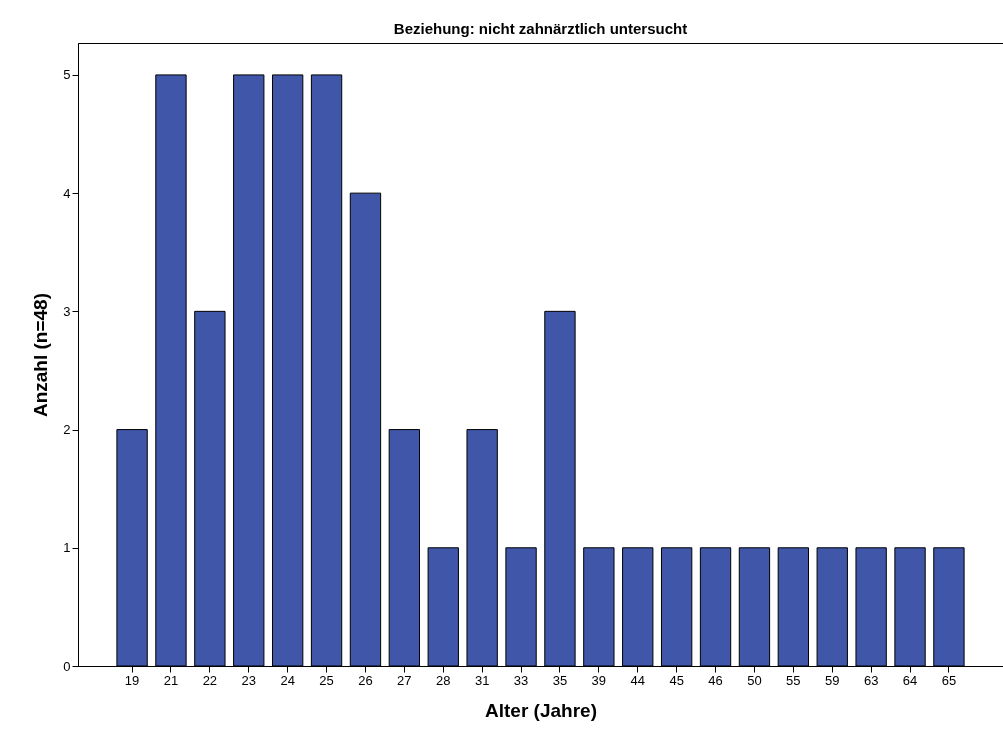 This screenshot has width=1003, height=742. What do you see at coordinates (67, 75) in the screenshot?
I see `y-tick-label: 5` at bounding box center [67, 75].